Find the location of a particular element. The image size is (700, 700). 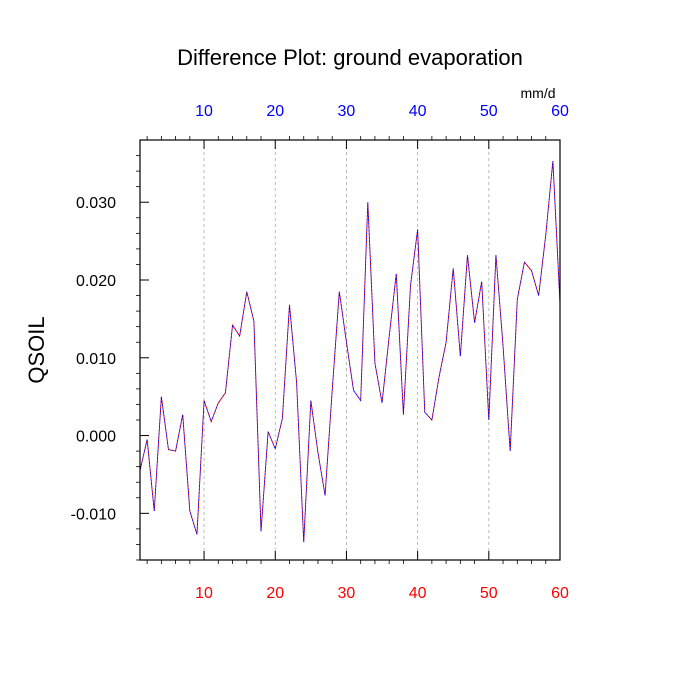

x-tick-label-bottom: 10 is located at coordinates (204, 593).